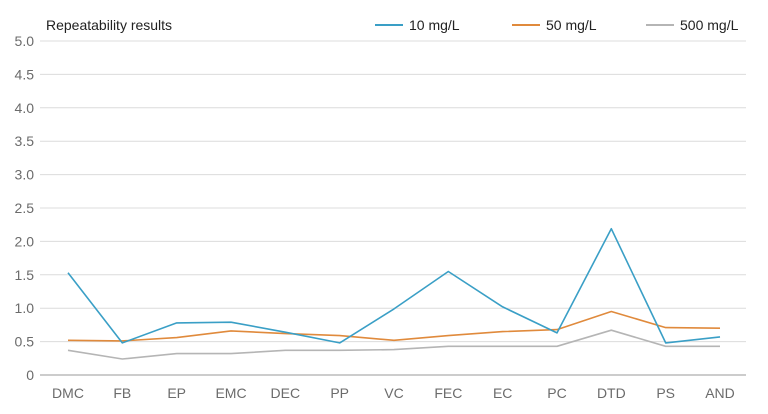  I want to click on series-line-500-mg-l, so click(393, 344).